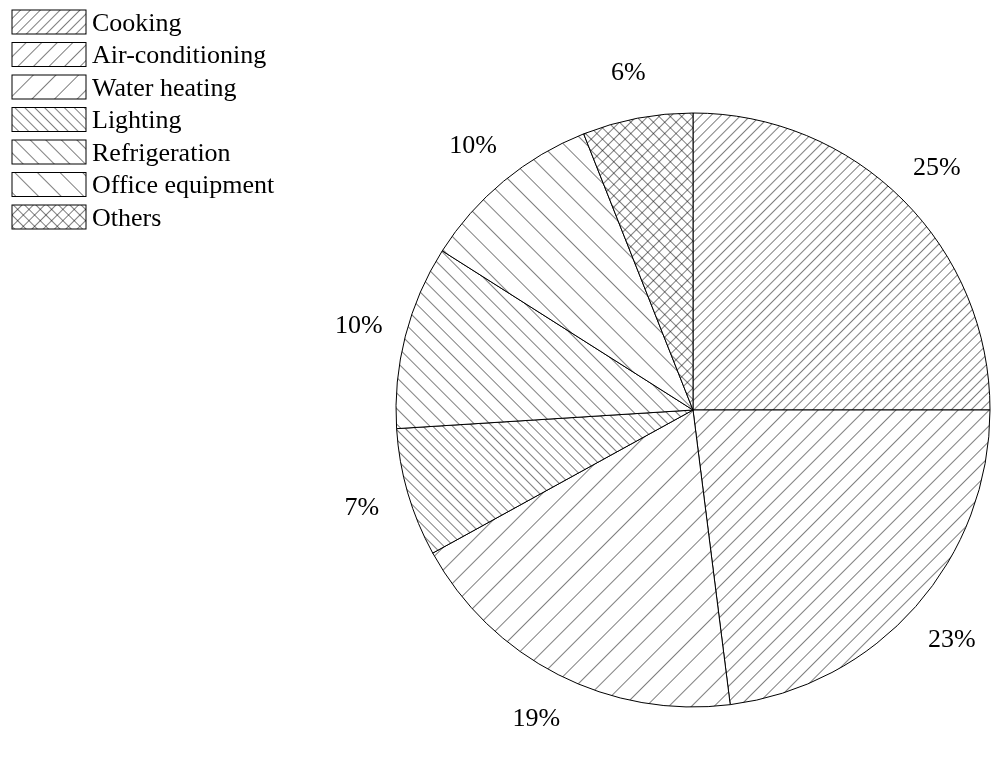  Describe the element at coordinates (362, 506) in the screenshot. I see `data-label: 7%` at that location.